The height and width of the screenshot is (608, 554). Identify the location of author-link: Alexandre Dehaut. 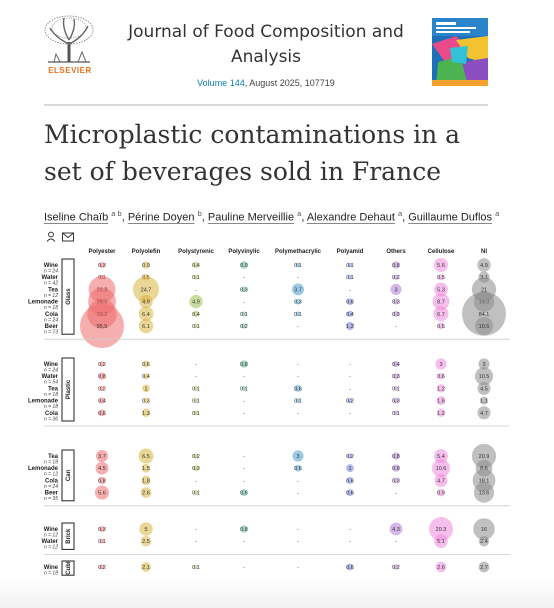
(350, 217).